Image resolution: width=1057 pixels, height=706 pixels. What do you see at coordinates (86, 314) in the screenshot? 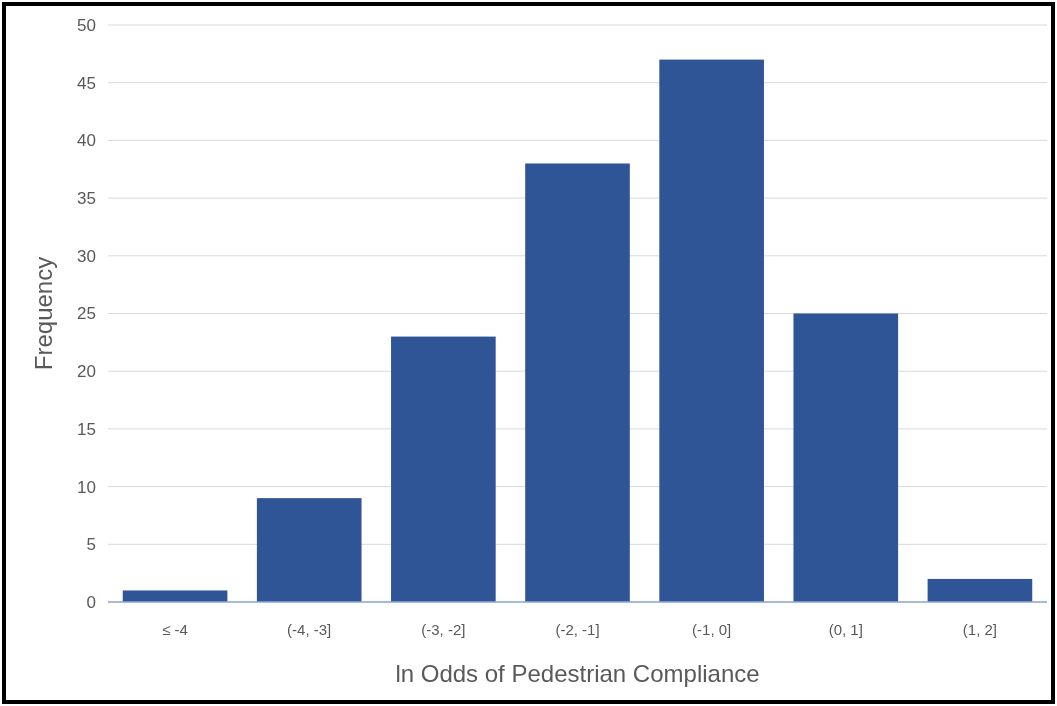
I see `y-tick-label: 25` at bounding box center [86, 314].